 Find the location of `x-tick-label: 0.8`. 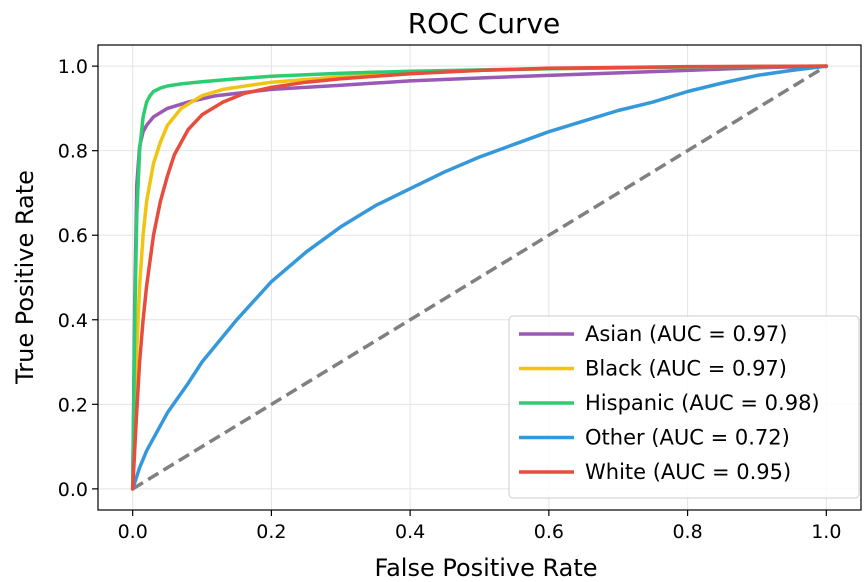

x-tick-label: 0.8 is located at coordinates (687, 532).